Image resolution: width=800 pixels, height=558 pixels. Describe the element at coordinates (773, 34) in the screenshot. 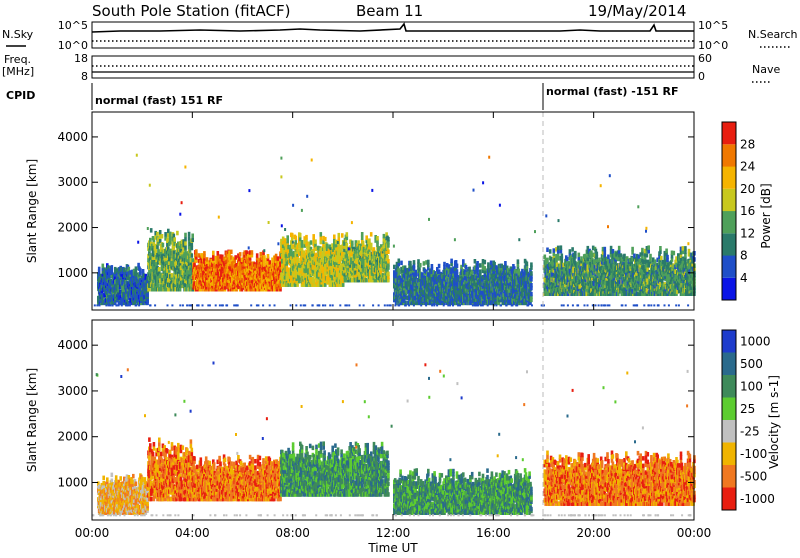

I see `nsearch-label: N.Search` at that location.